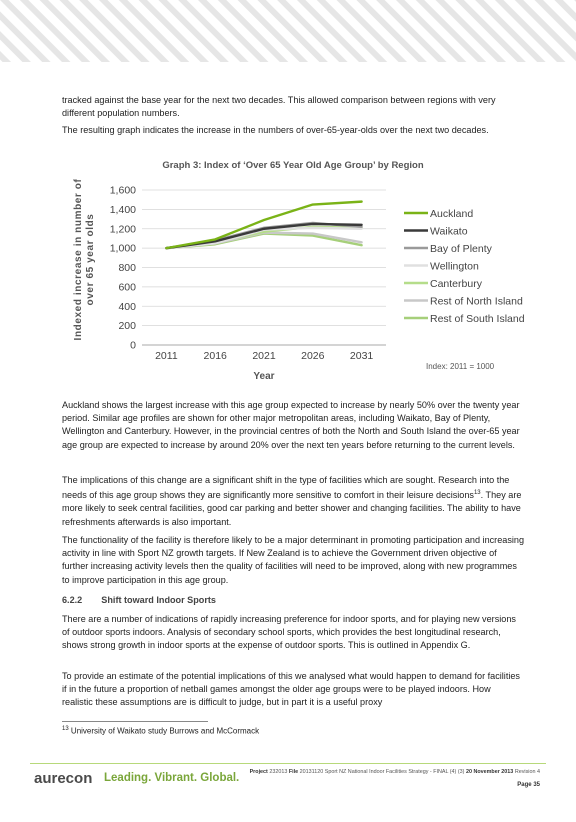  What do you see at coordinates (216, 356) in the screenshot?
I see `x-tick-label: 2016` at bounding box center [216, 356].